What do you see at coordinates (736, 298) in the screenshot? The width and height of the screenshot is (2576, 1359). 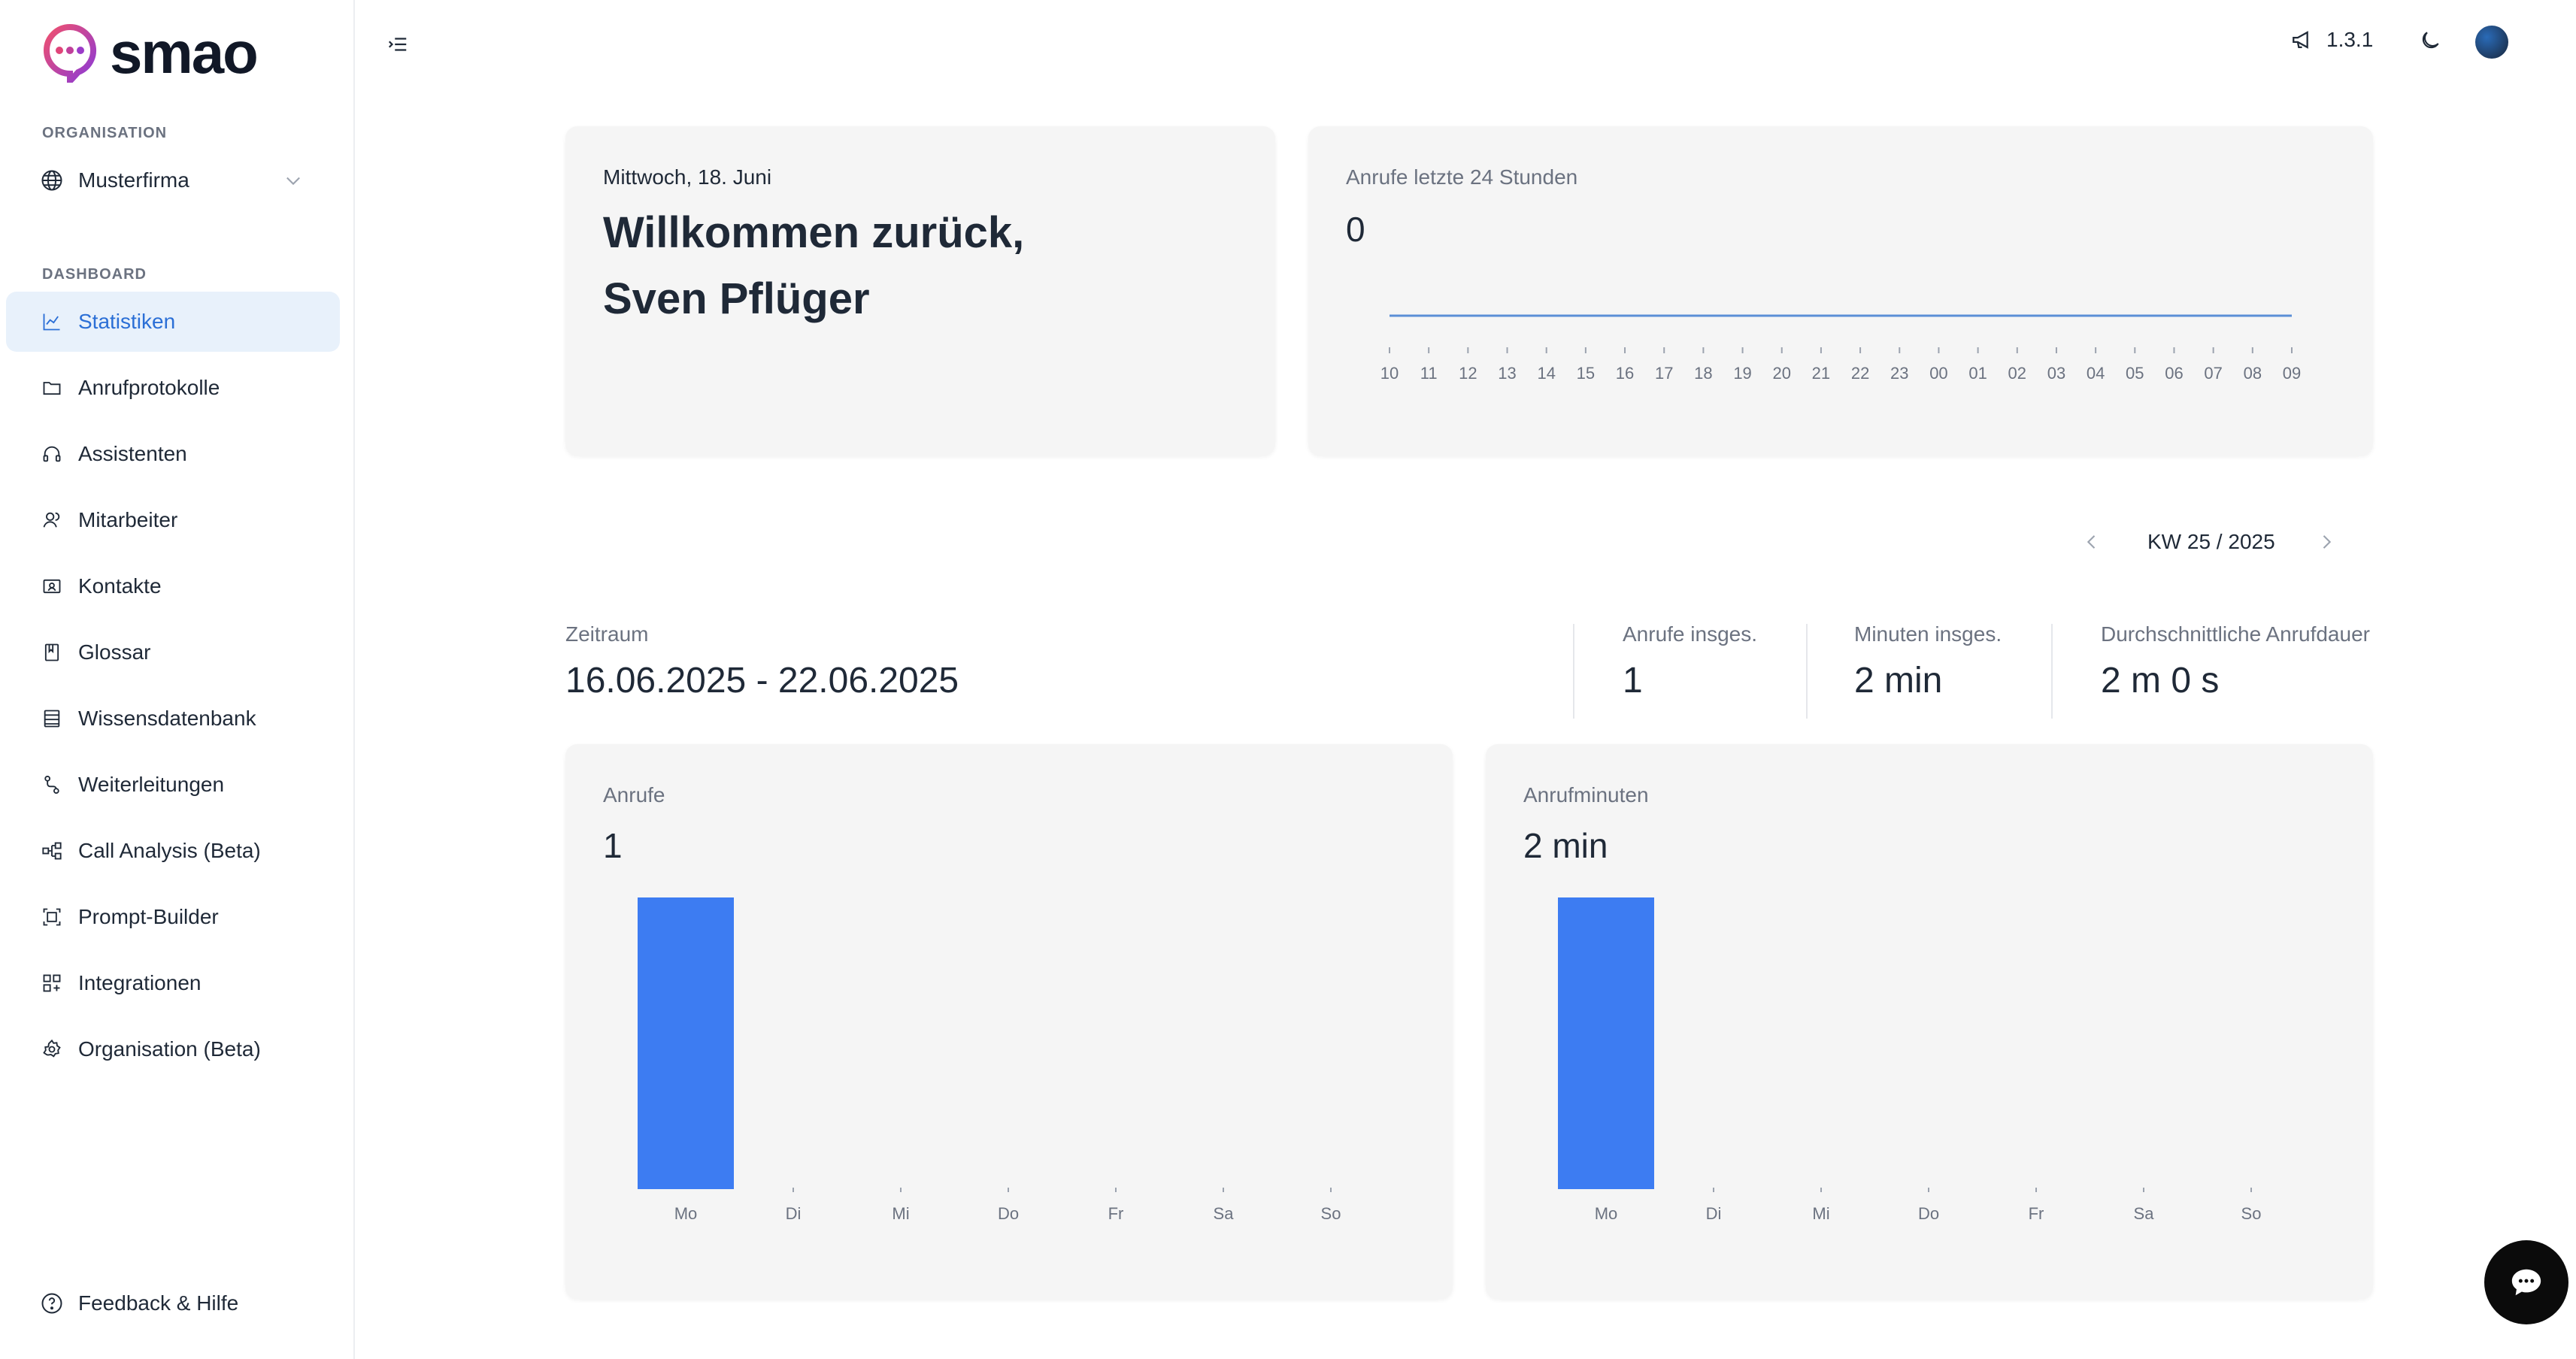 I see `welcome-user-name: Sven Pflüger` at bounding box center [736, 298].